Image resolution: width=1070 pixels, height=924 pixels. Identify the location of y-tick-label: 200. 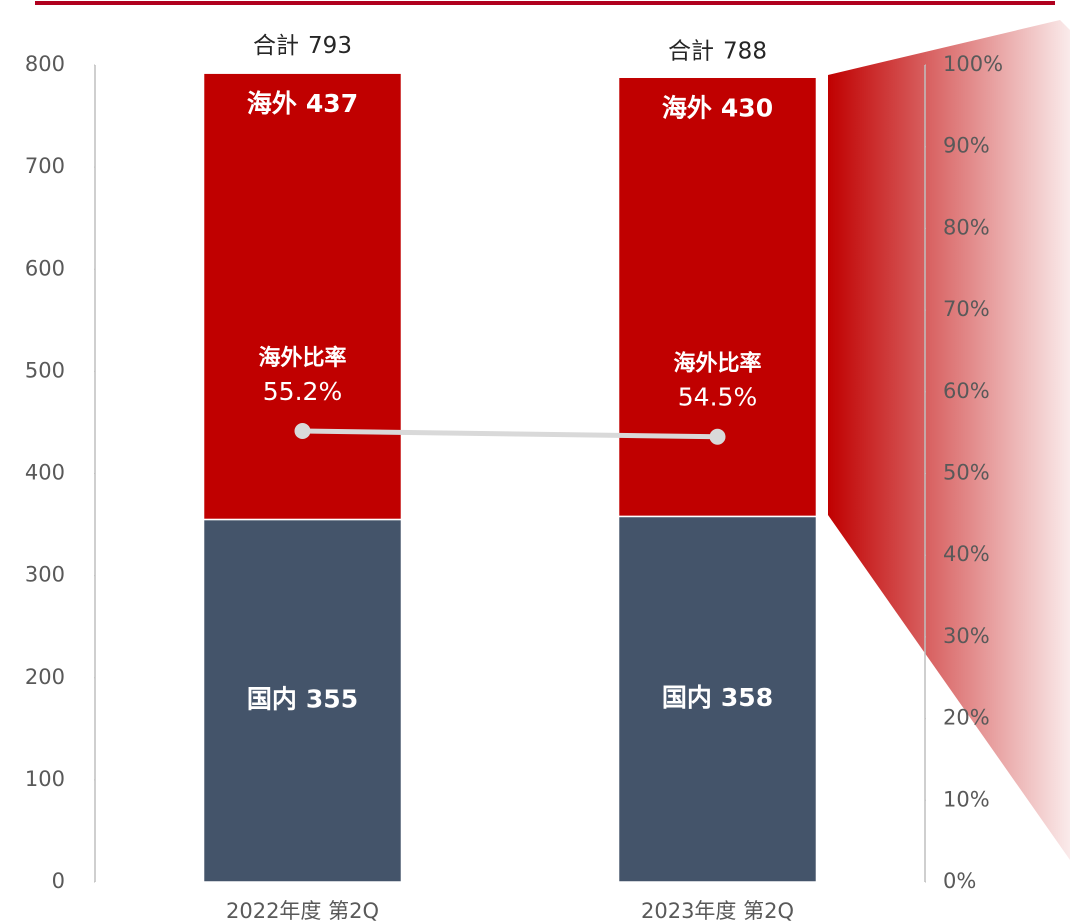
(45, 677).